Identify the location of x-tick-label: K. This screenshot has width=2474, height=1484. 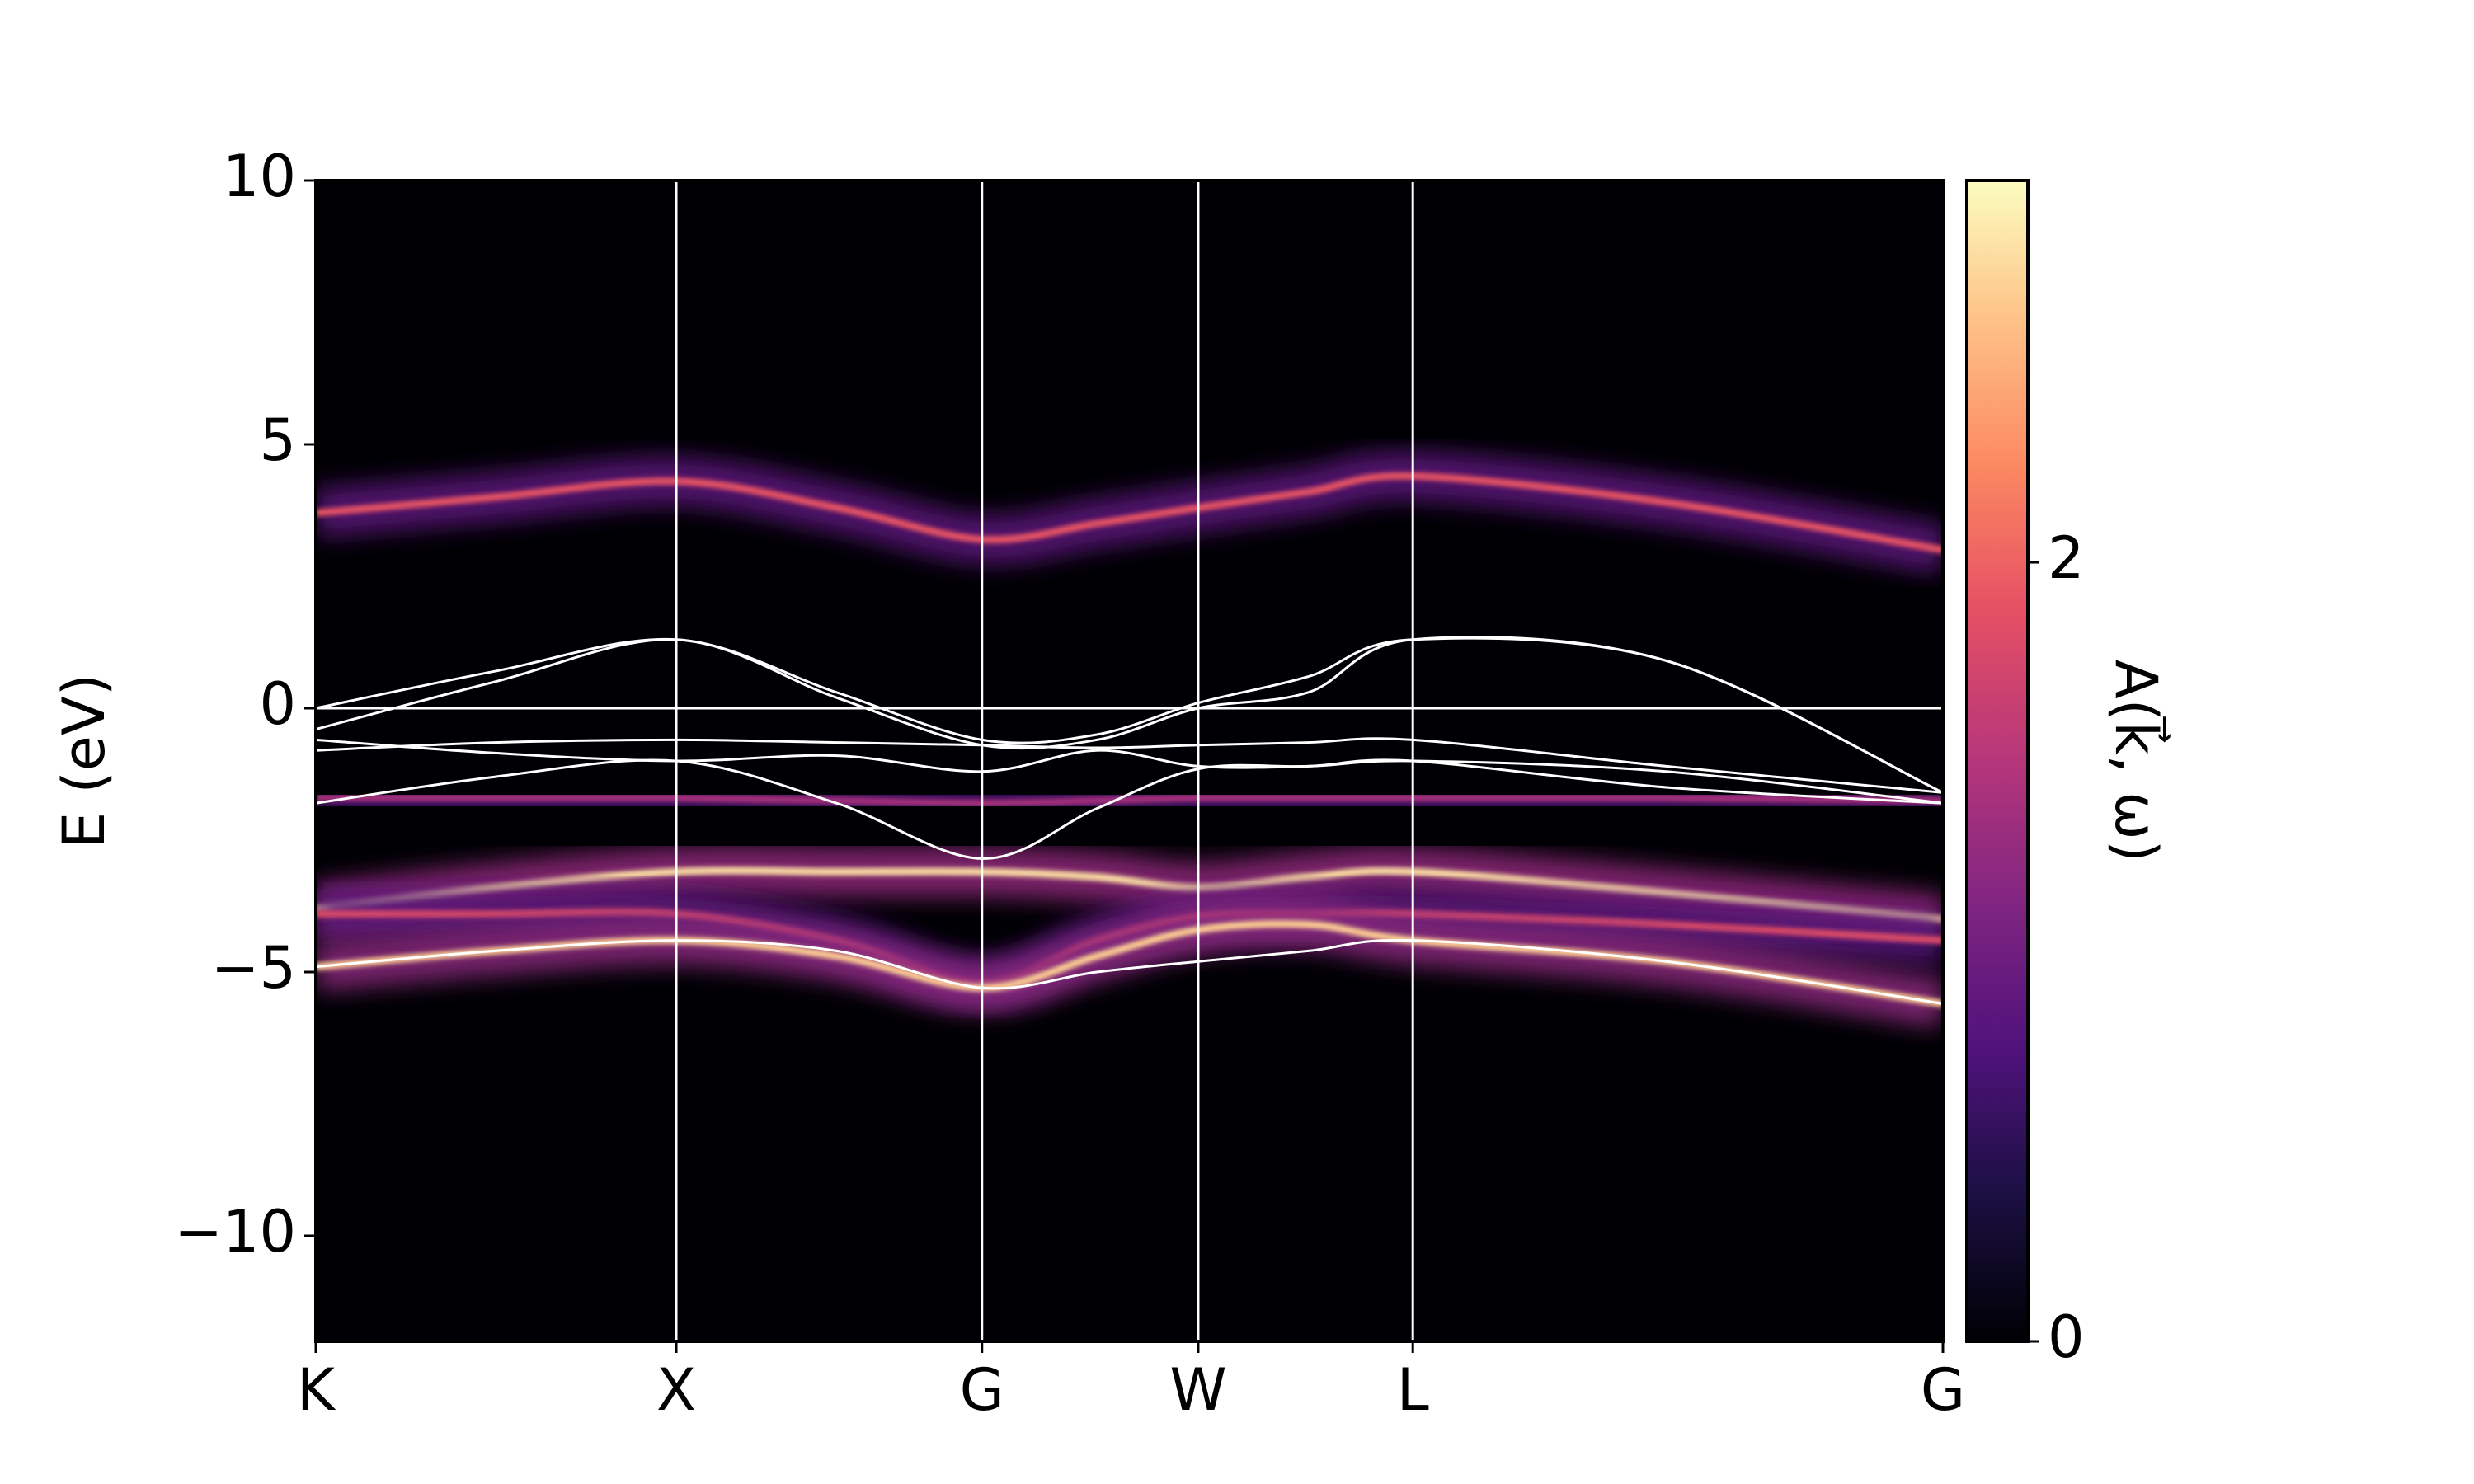
(316, 1390).